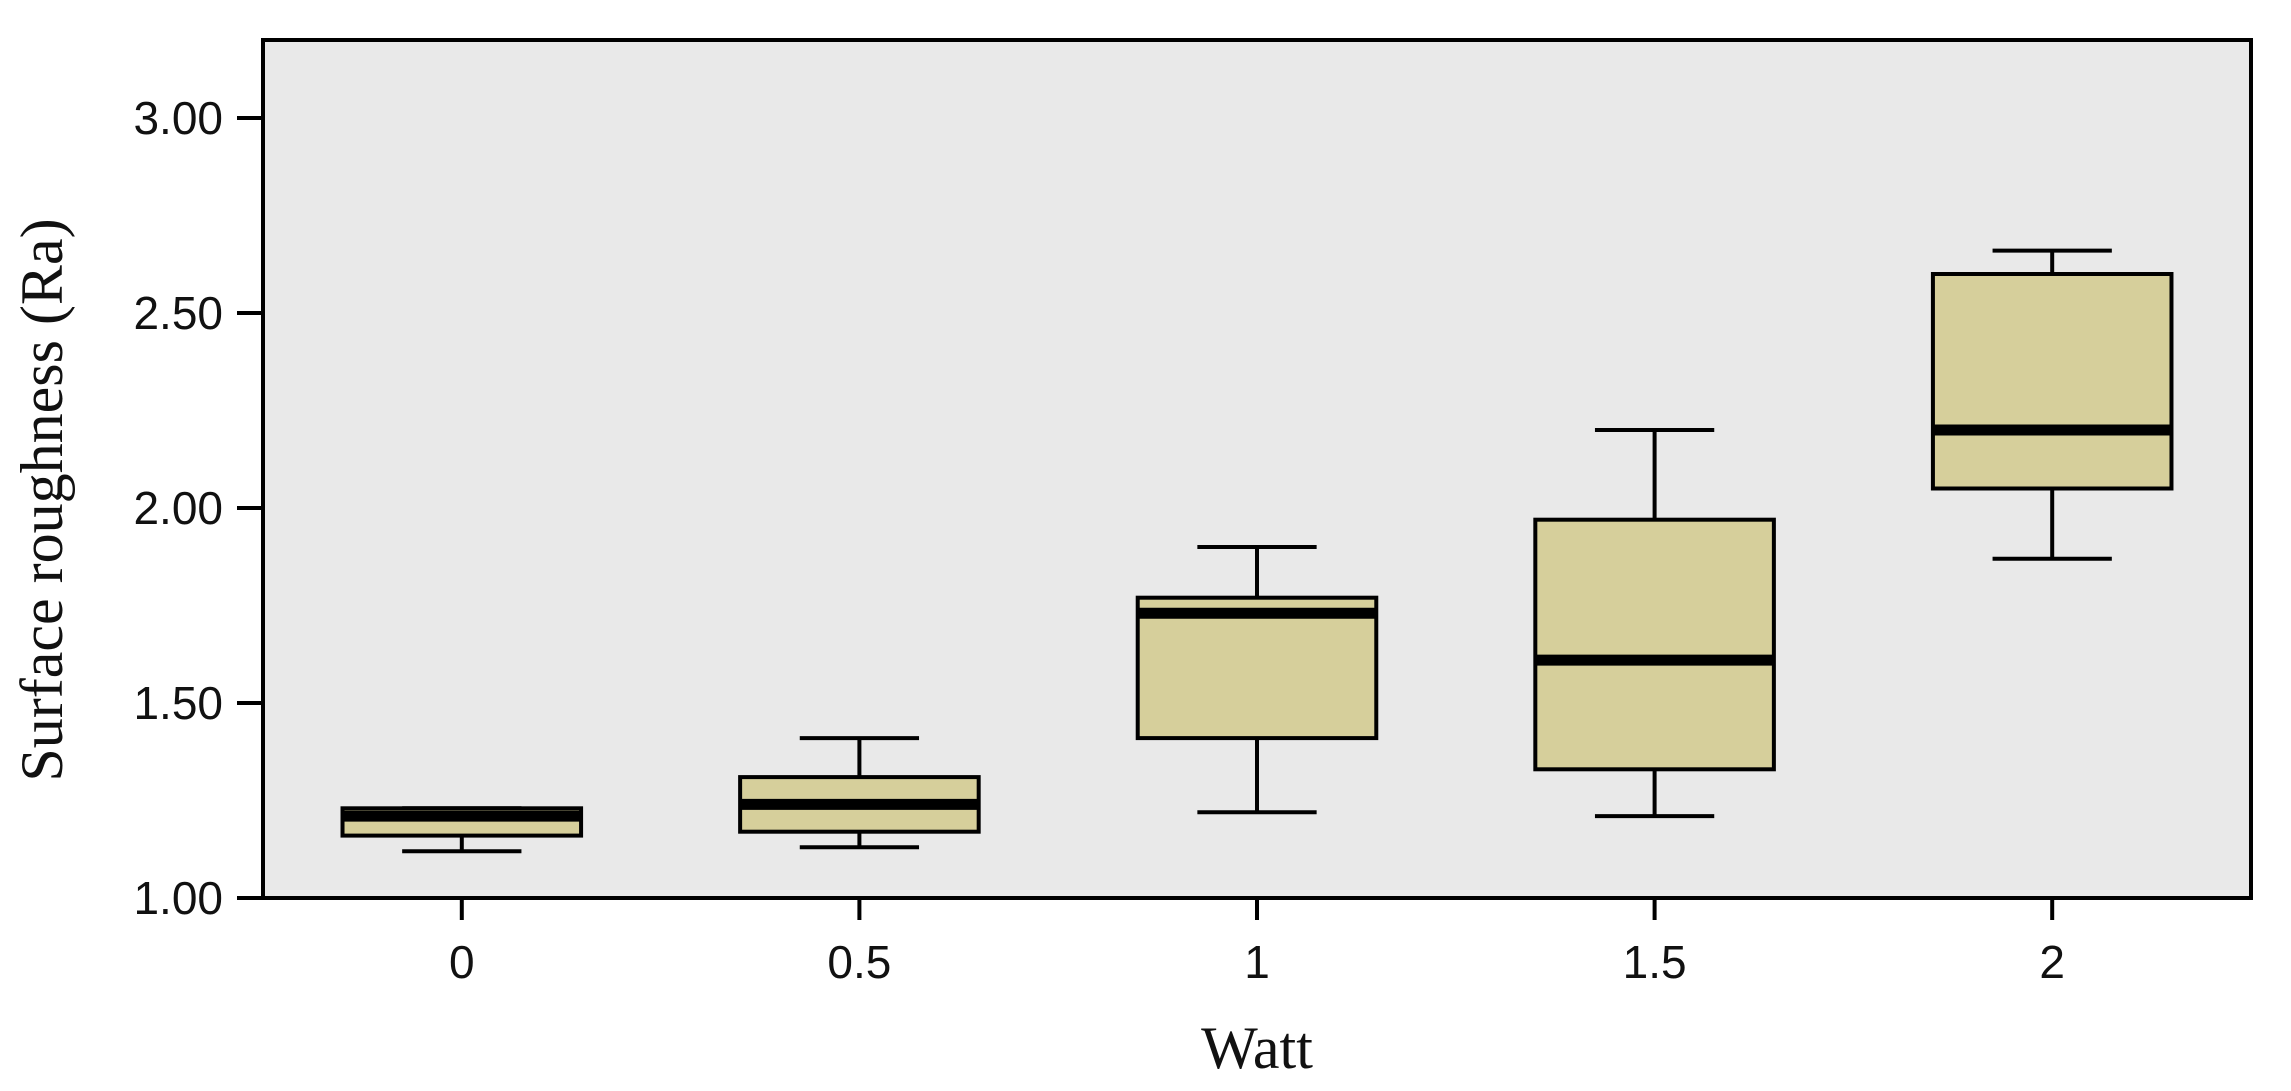 This screenshot has height=1091, width=2291. I want to click on x-tick-label: 0, so click(462, 962).